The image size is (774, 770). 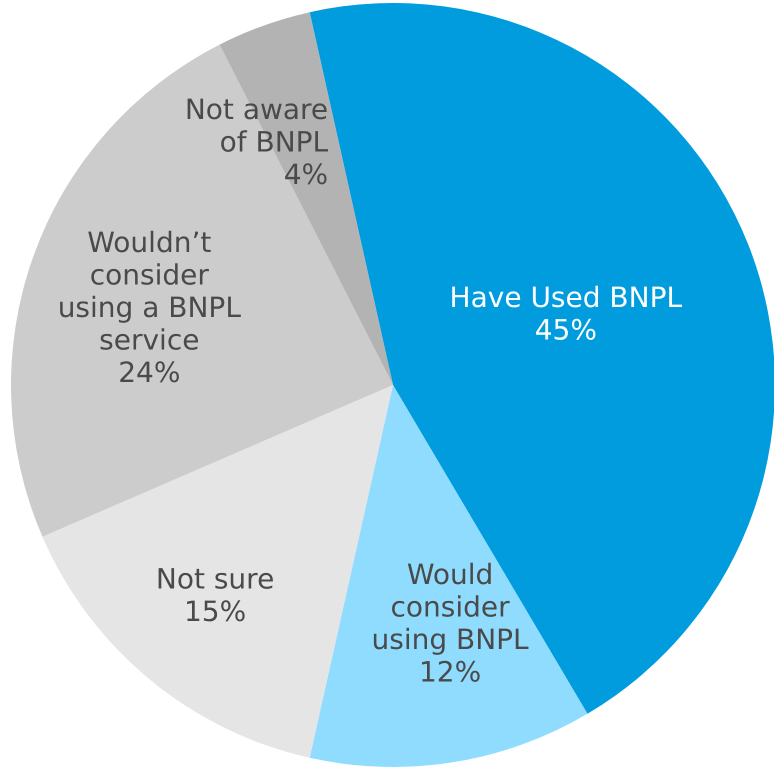 I want to click on data-label: 15%, so click(x=215, y=611).